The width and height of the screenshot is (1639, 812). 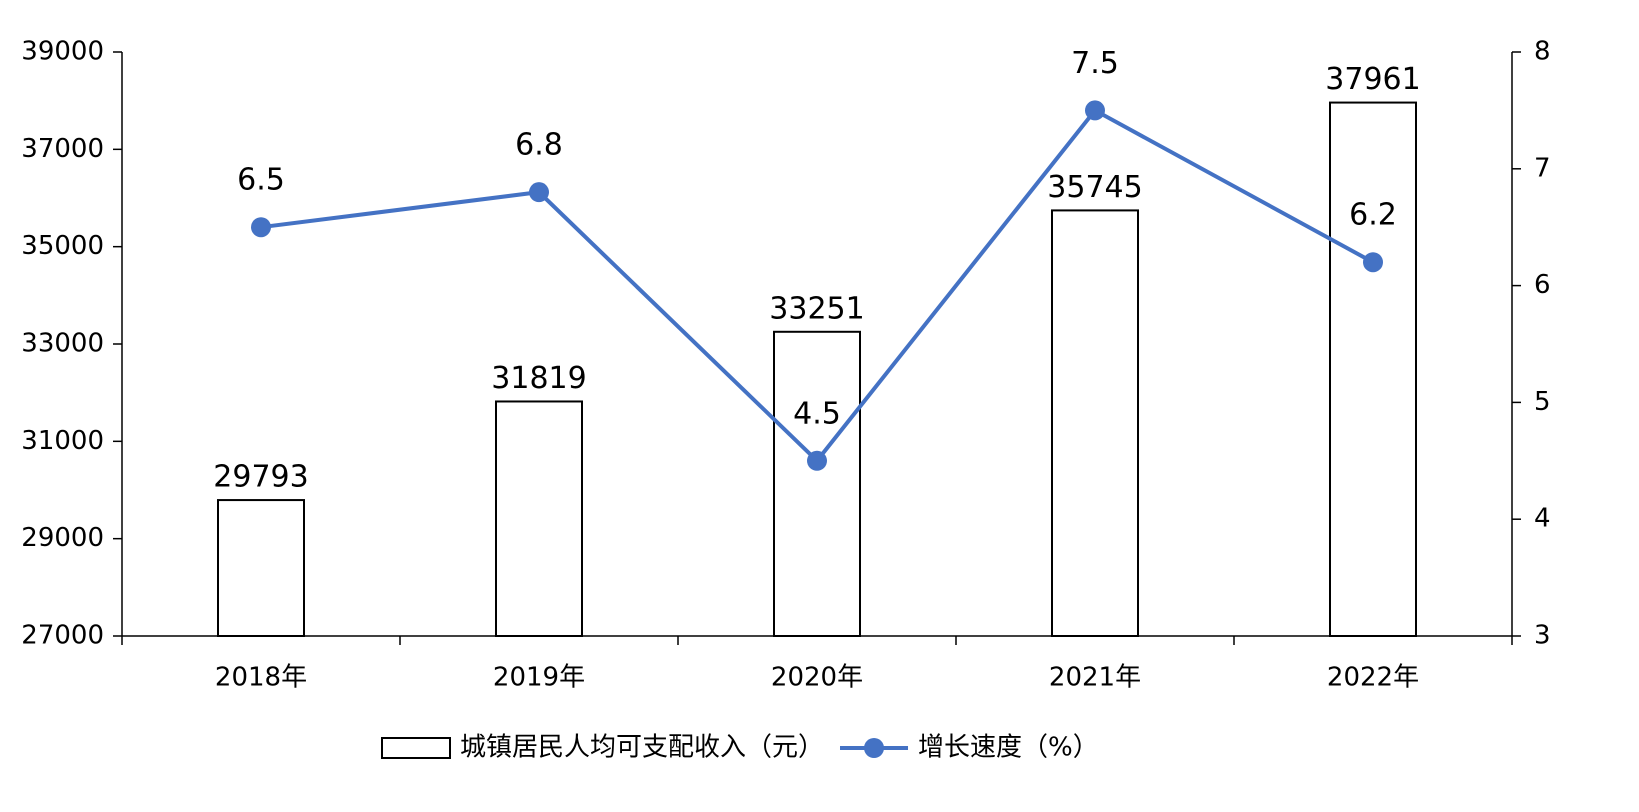 I want to click on y-tick-label: 39000, so click(x=62, y=52).